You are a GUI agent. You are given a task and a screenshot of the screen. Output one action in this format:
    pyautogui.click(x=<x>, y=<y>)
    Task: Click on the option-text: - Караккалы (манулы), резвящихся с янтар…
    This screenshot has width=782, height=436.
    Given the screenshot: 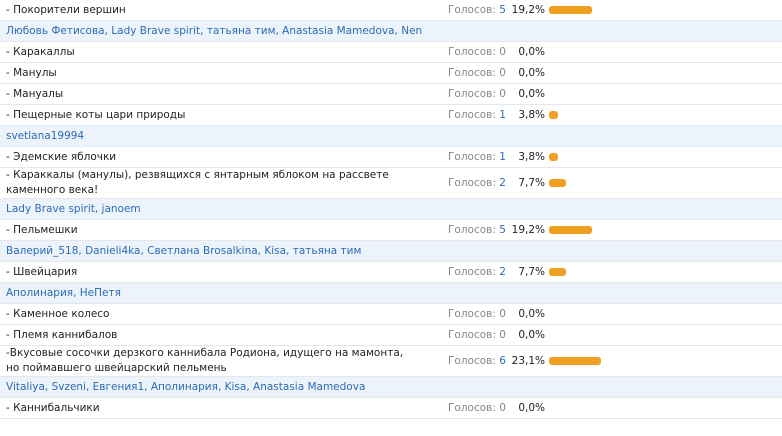 What is the action you would take?
    pyautogui.click(x=197, y=182)
    